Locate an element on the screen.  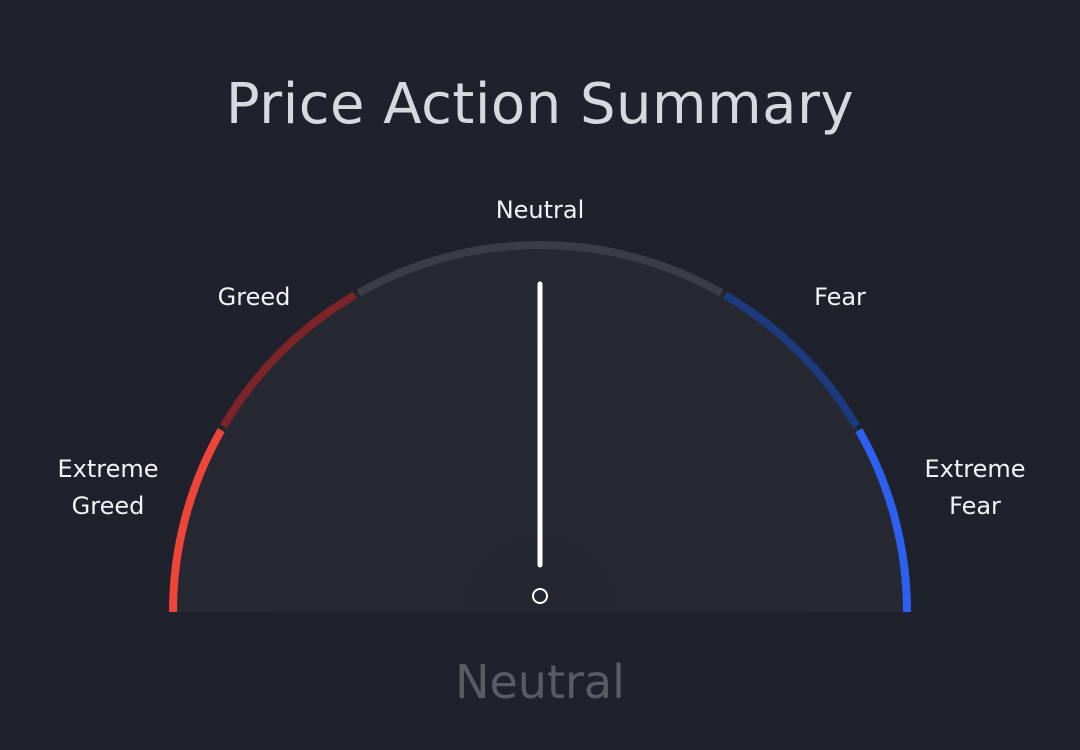
zone-arc-greed is located at coordinates (288, 360).